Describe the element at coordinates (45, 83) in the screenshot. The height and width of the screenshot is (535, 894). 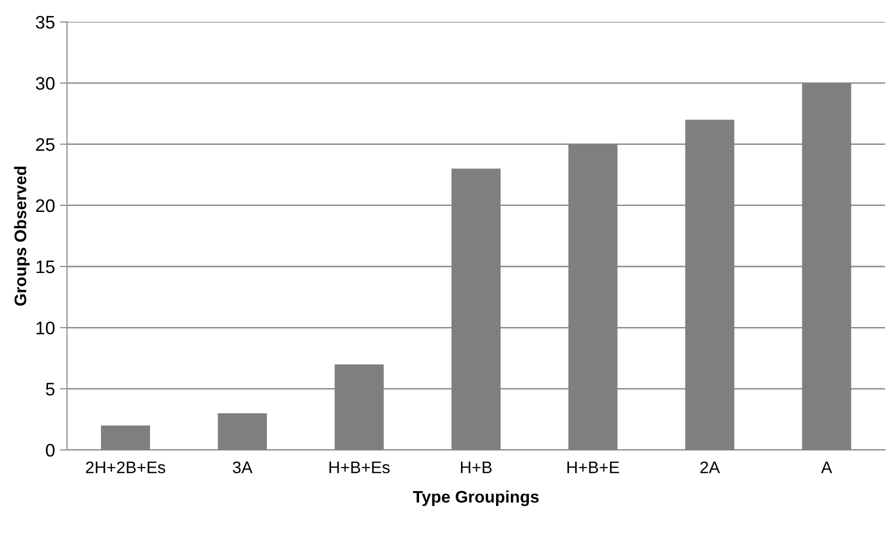
I see `y-tick-label: 30` at that location.